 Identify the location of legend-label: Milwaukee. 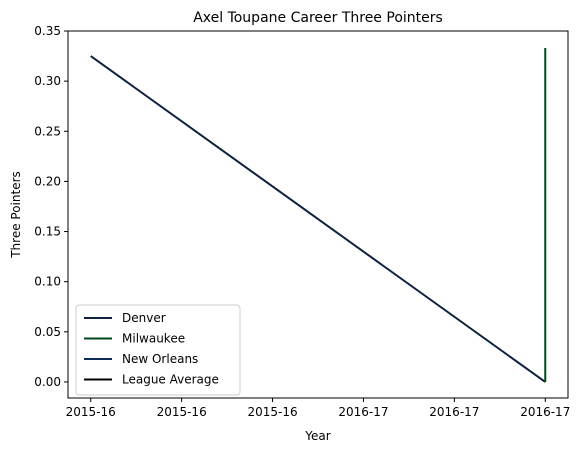
(153, 339).